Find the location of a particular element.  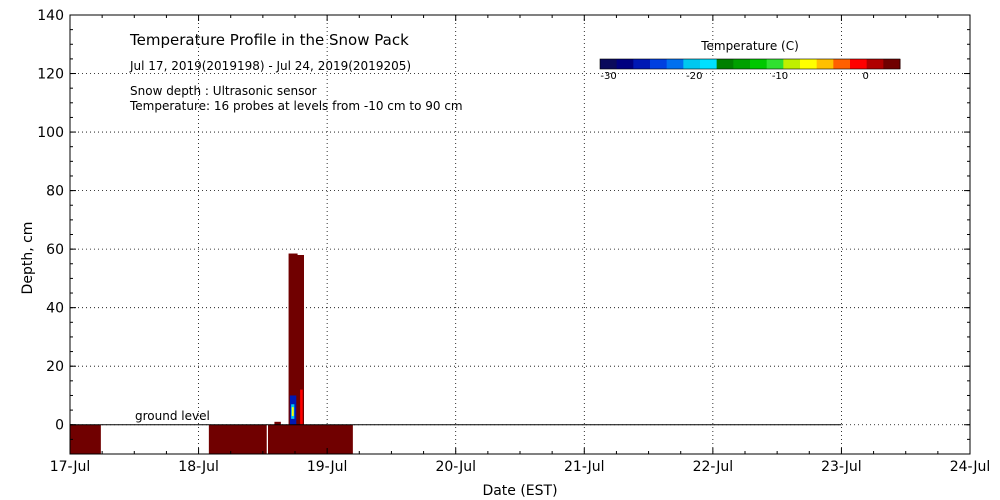

x-tick-label: 17-Jul is located at coordinates (70, 467).